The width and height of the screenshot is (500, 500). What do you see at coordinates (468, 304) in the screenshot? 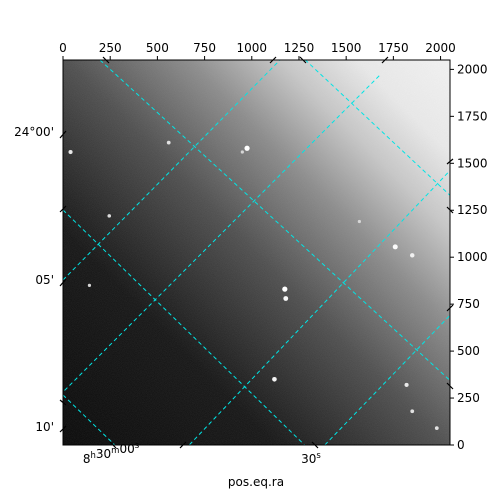
I see `y-tick-label-3: 750` at bounding box center [468, 304].